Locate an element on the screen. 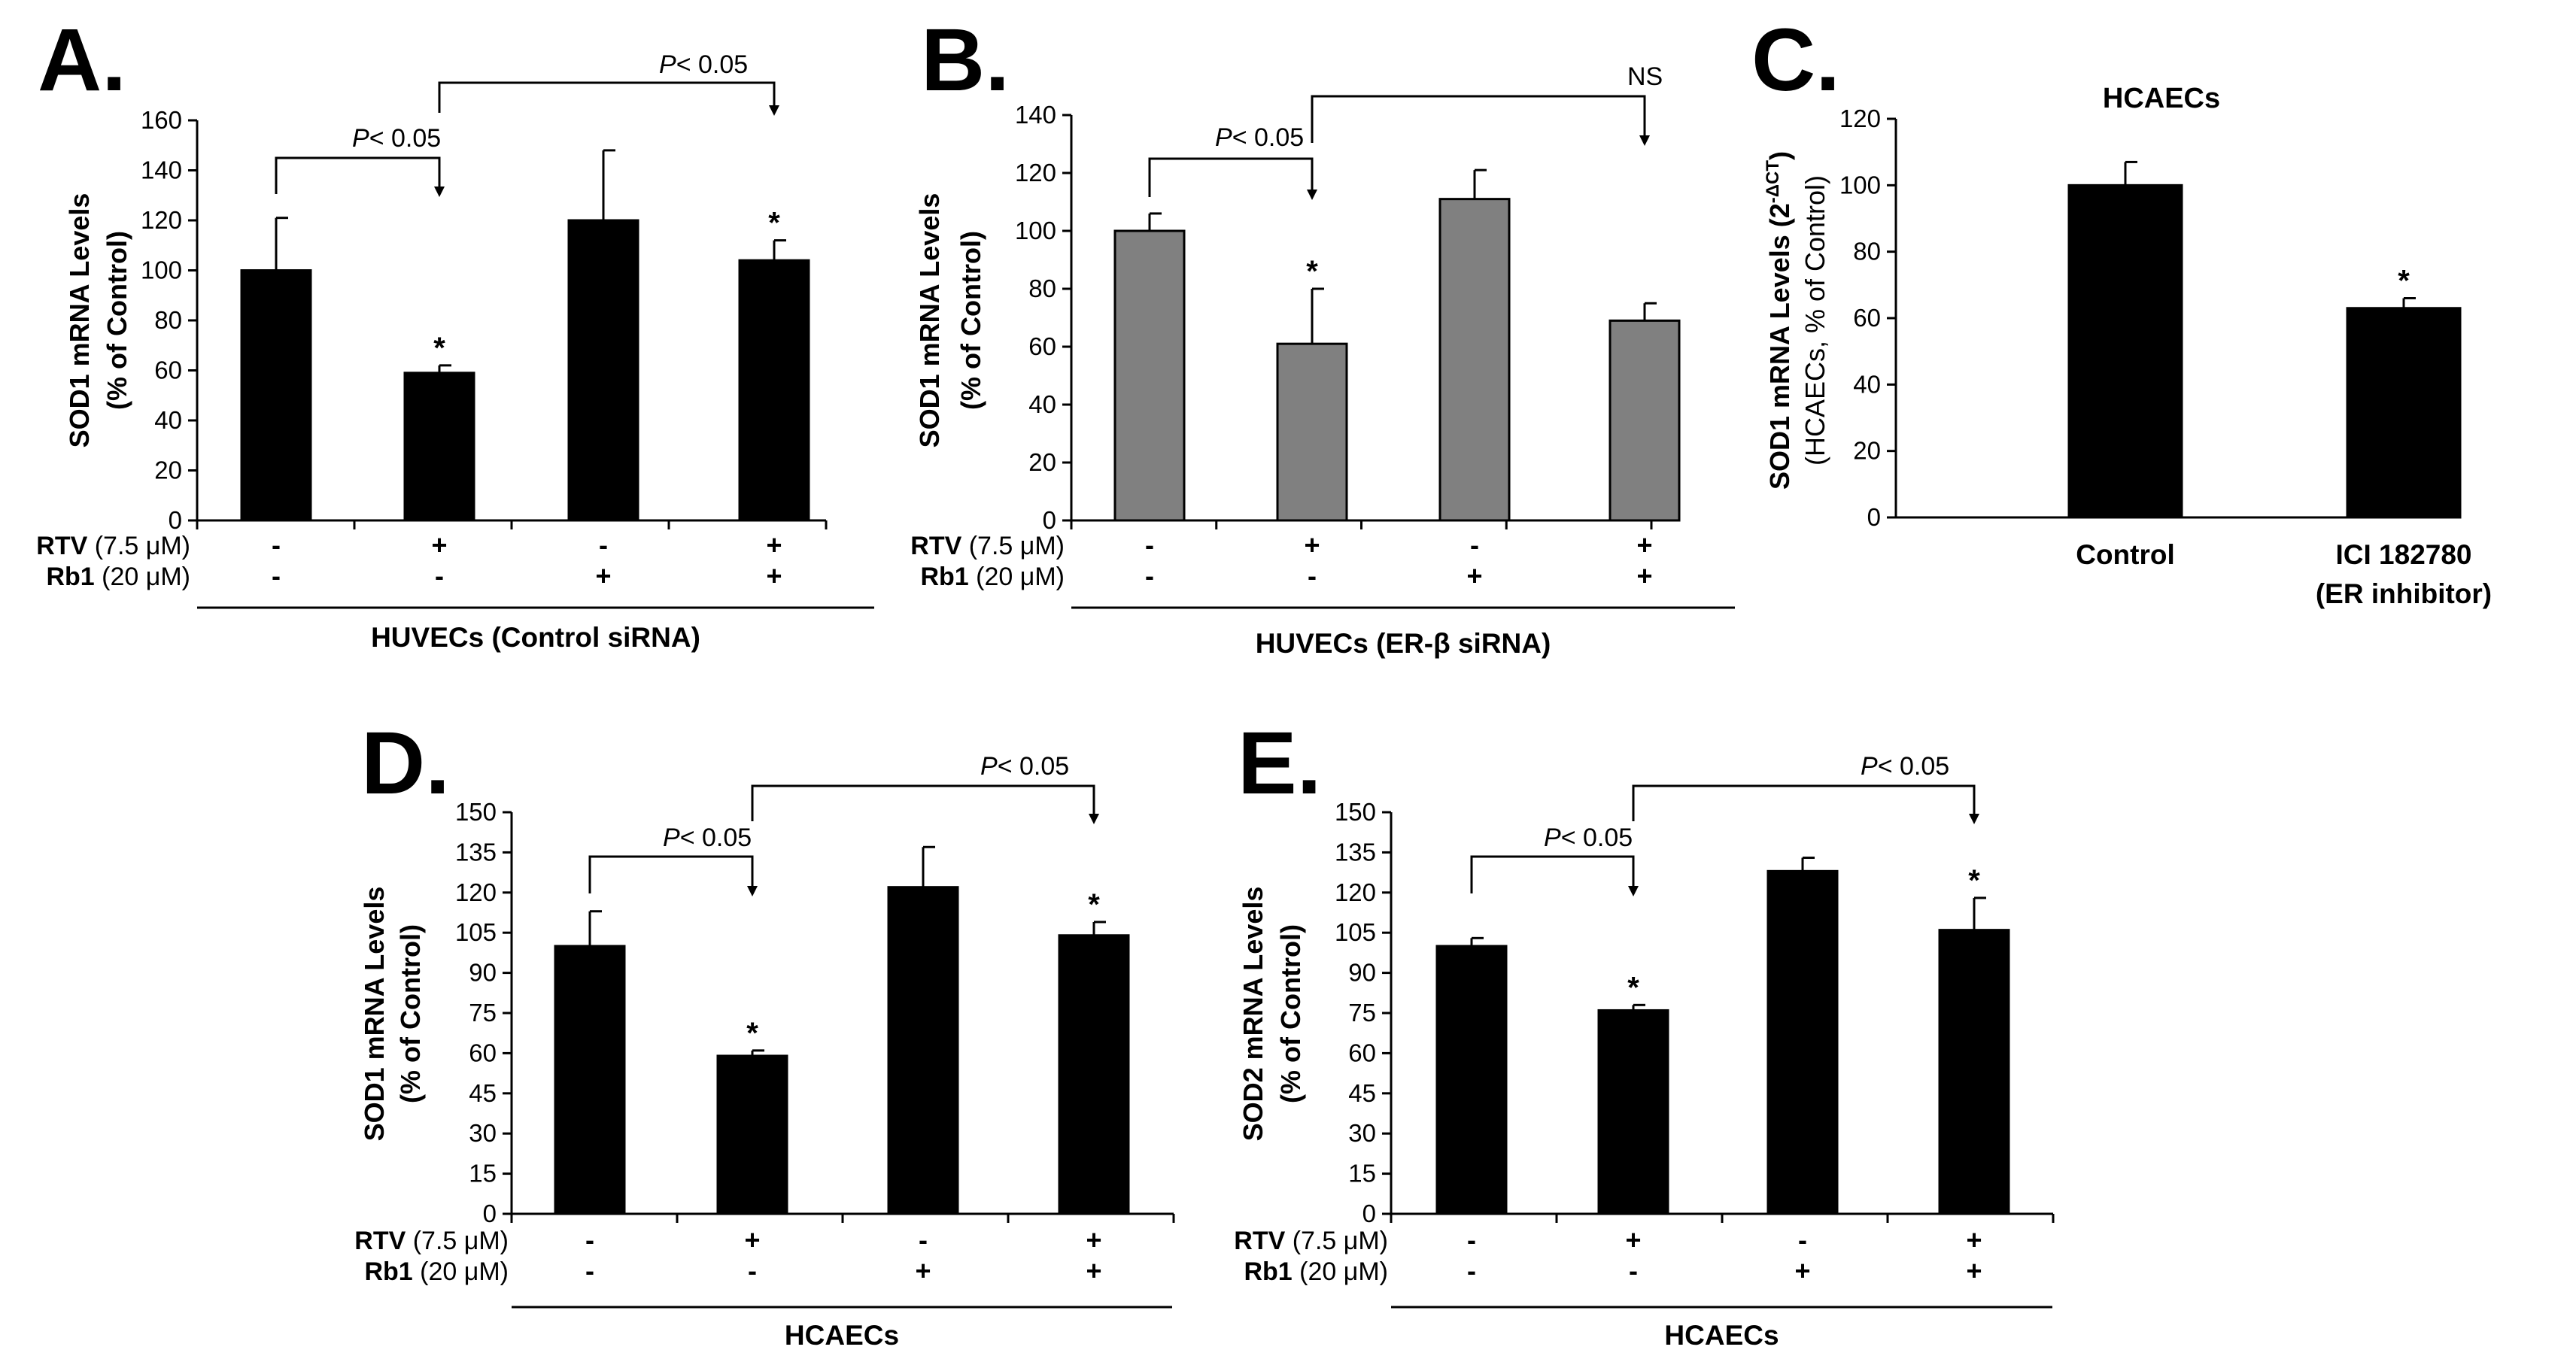 The height and width of the screenshot is (1368, 2576). y-axis-label-tail: ) is located at coordinates (1780, 155).